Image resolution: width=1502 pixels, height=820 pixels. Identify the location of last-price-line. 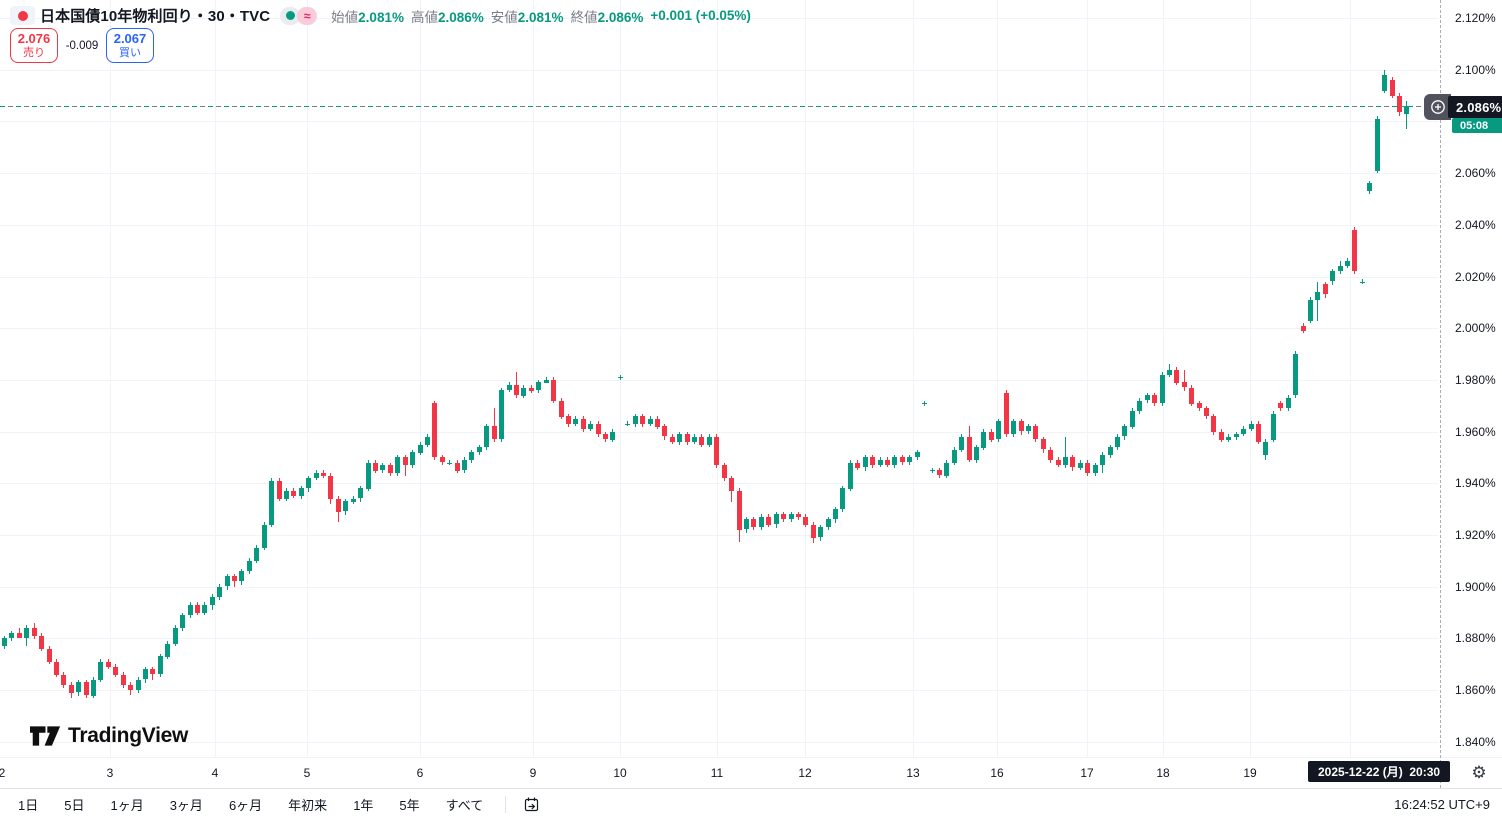
(719, 106).